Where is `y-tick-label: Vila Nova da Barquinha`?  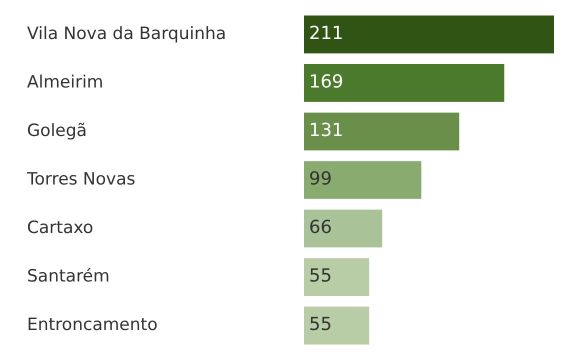 y-tick-label: Vila Nova da Barquinha is located at coordinates (126, 34).